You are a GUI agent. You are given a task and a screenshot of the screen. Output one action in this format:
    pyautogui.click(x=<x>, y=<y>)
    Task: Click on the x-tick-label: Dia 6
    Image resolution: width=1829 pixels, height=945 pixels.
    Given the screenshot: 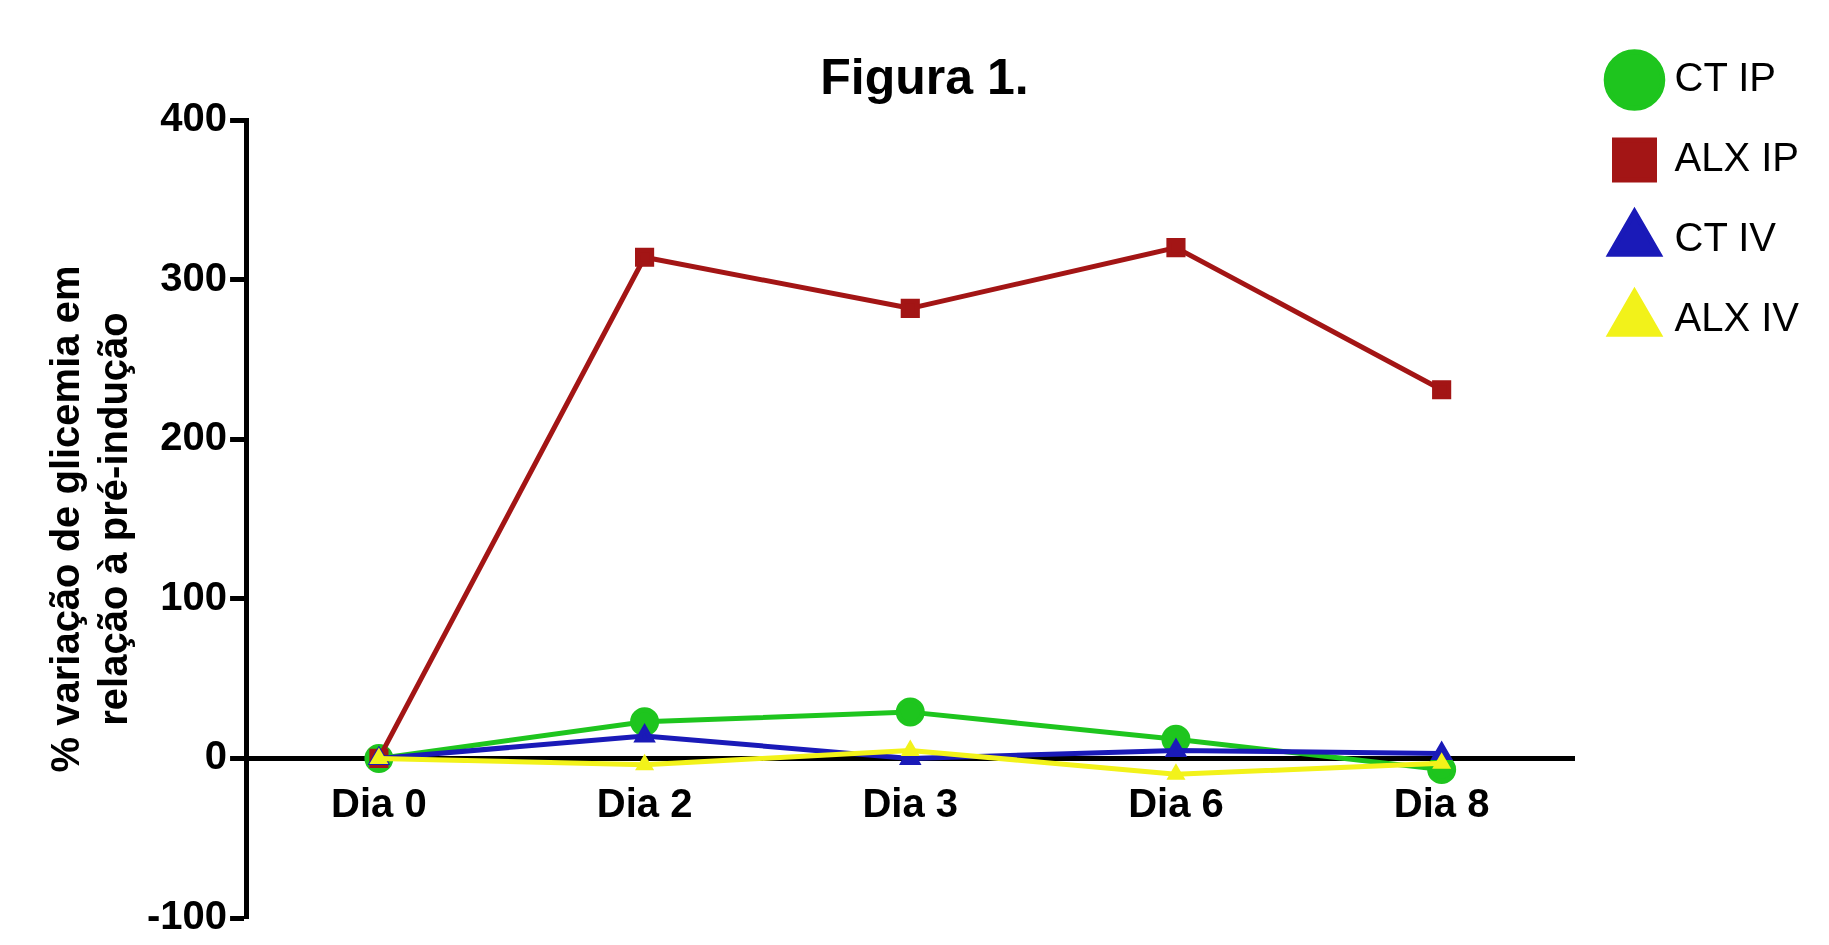 What is the action you would take?
    pyautogui.click(x=1176, y=803)
    